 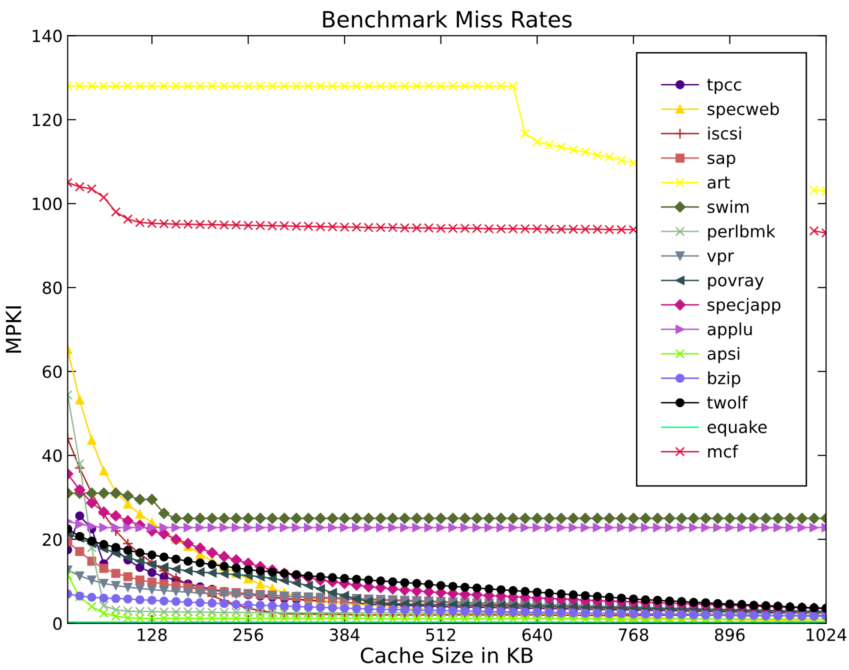 What do you see at coordinates (730, 330) in the screenshot?
I see `legend-label: applu` at bounding box center [730, 330].